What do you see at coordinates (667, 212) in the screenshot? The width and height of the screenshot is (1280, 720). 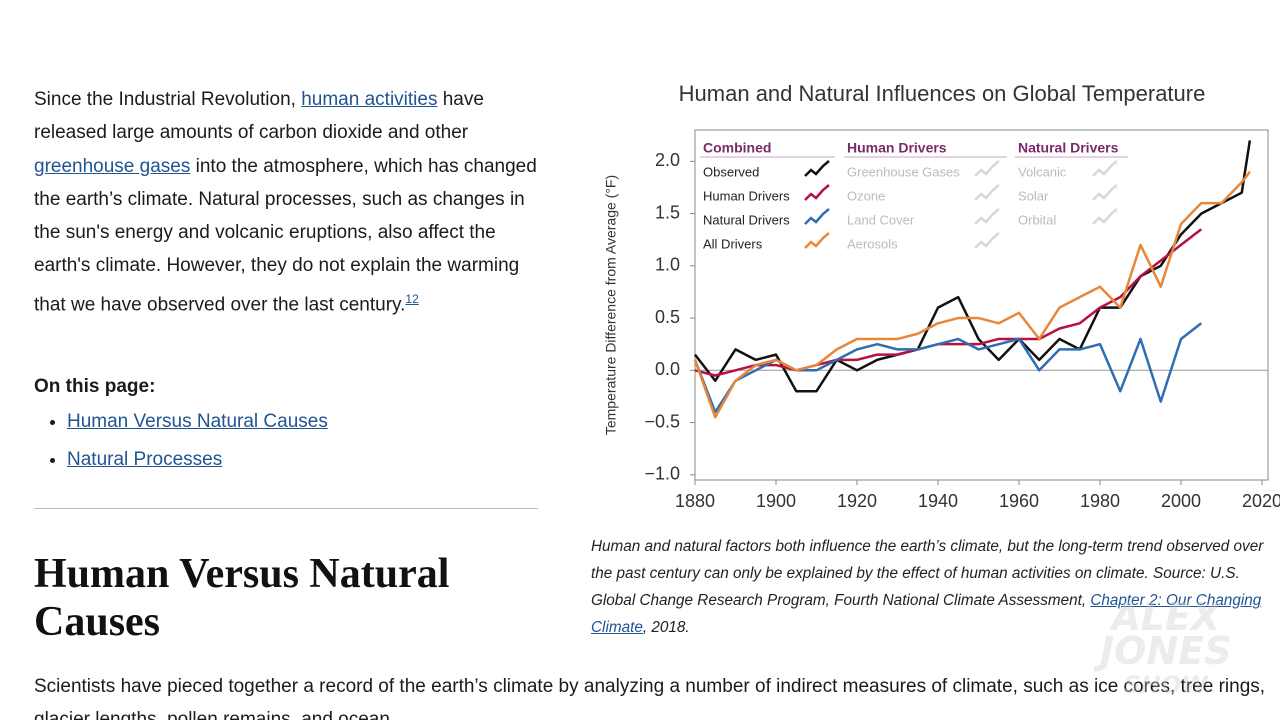 I see `y-tick-label: 1.5` at bounding box center [667, 212].